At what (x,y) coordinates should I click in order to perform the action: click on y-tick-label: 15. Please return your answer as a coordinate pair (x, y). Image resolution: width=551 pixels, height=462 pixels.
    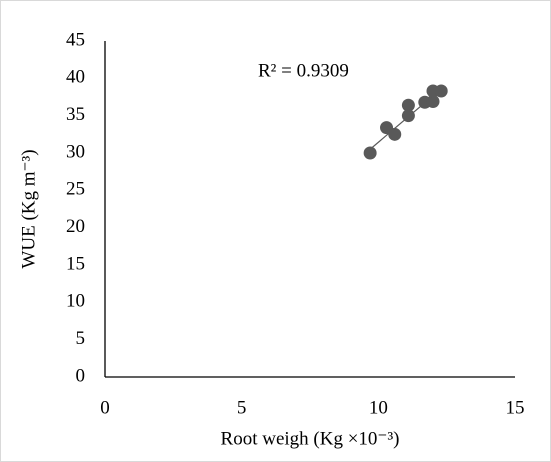
    Looking at the image, I should click on (75, 263).